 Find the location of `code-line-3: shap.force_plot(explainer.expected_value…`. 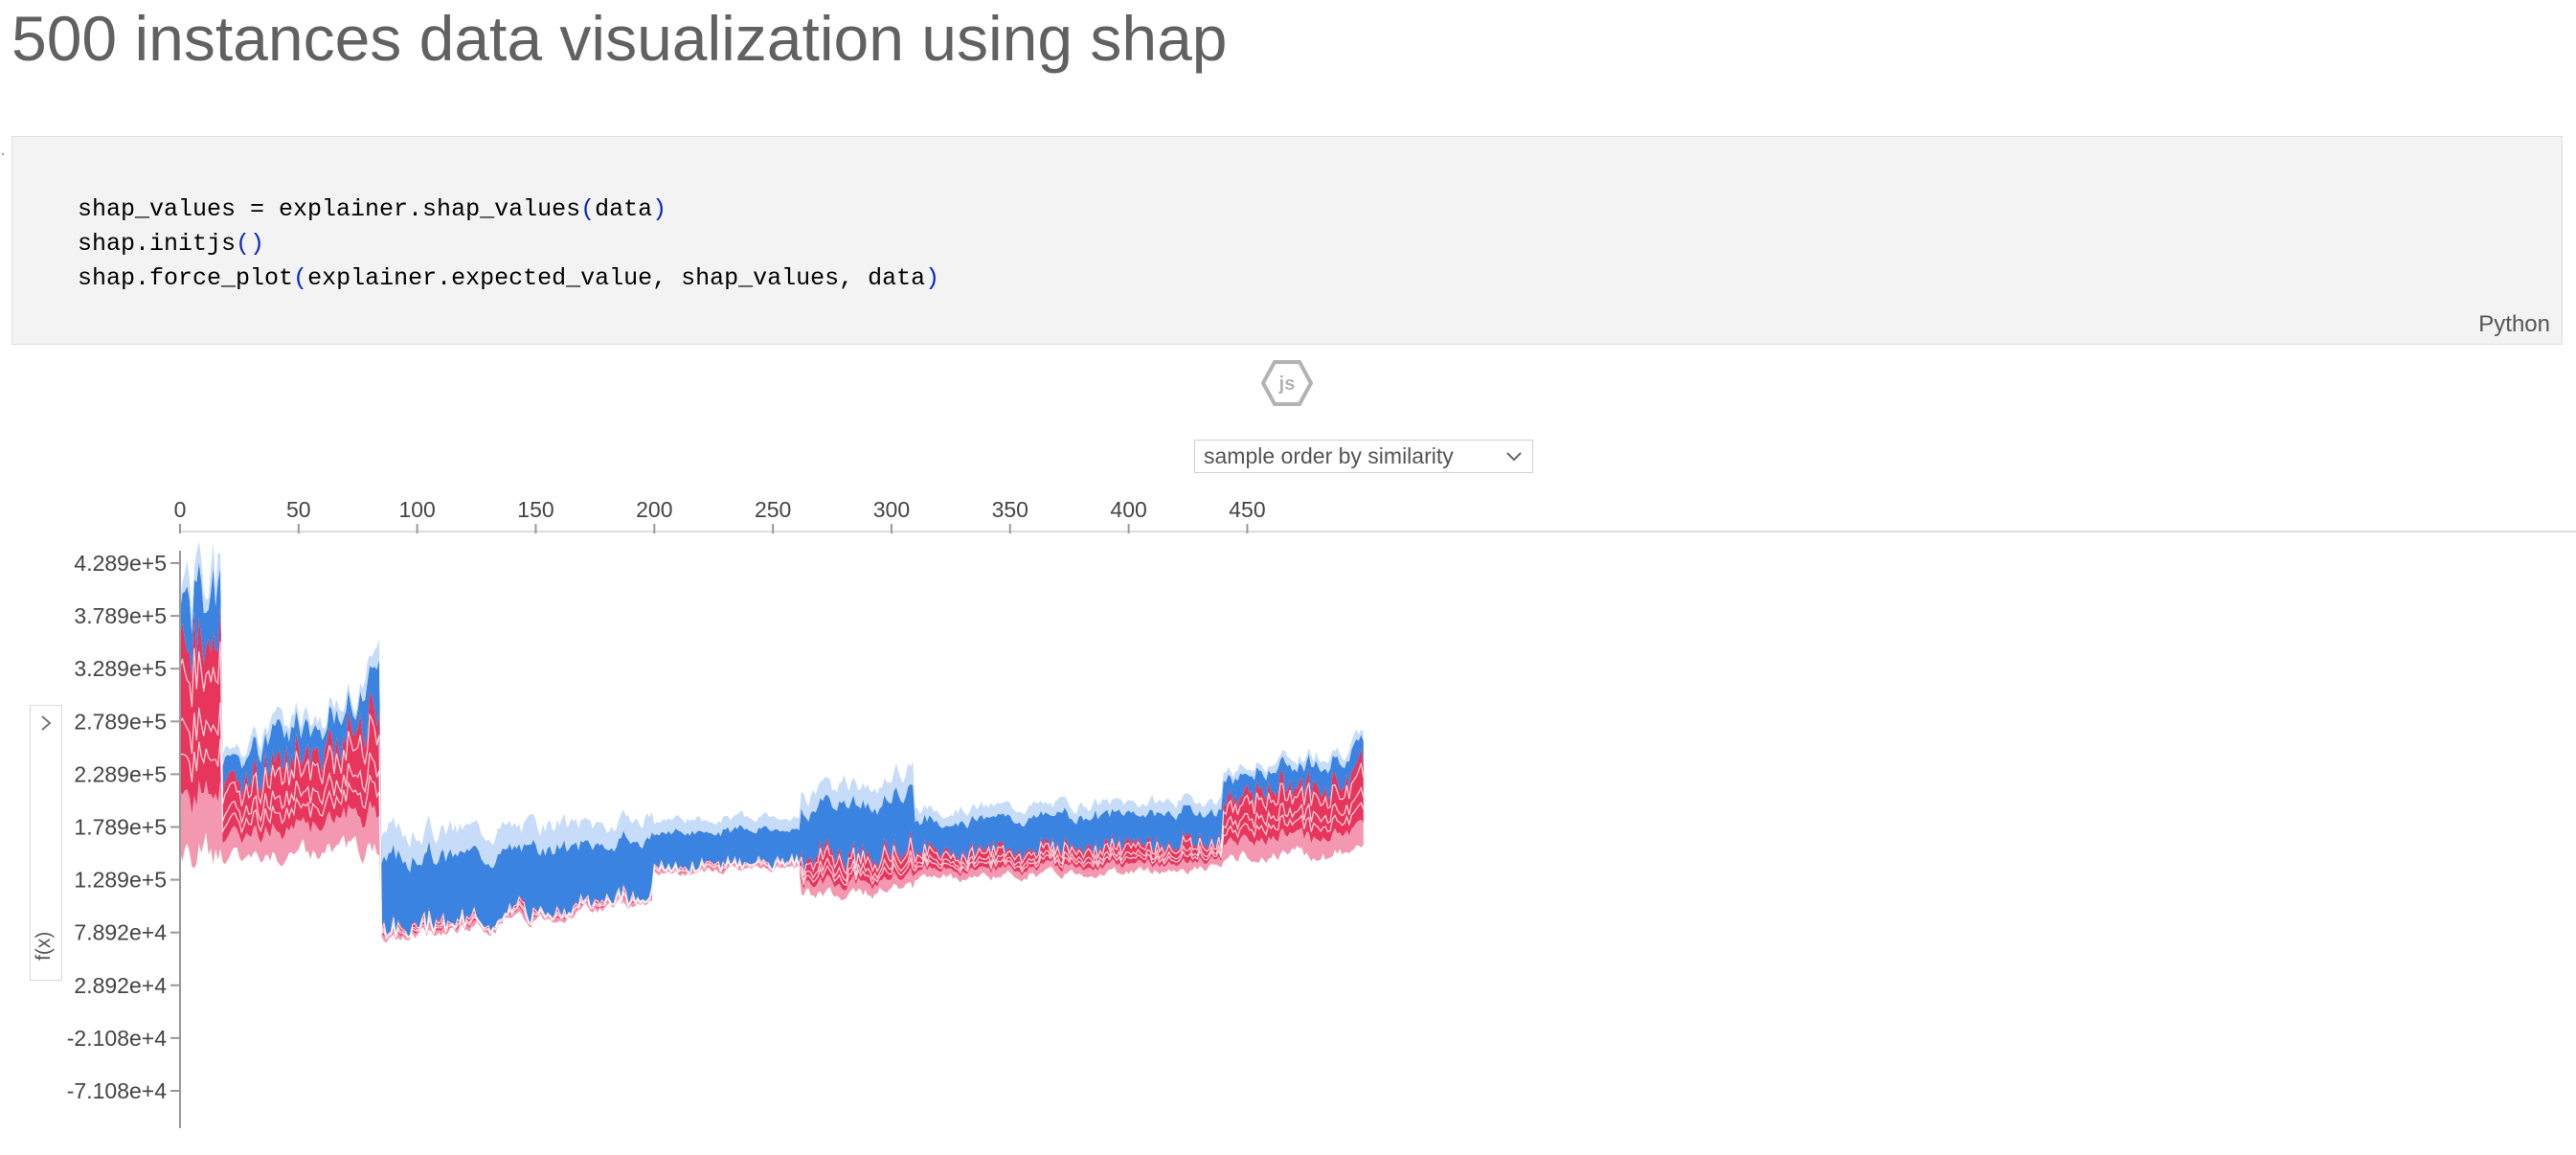

code-line-3: shap.force_plot(explainer.expected_value… is located at coordinates (508, 278).